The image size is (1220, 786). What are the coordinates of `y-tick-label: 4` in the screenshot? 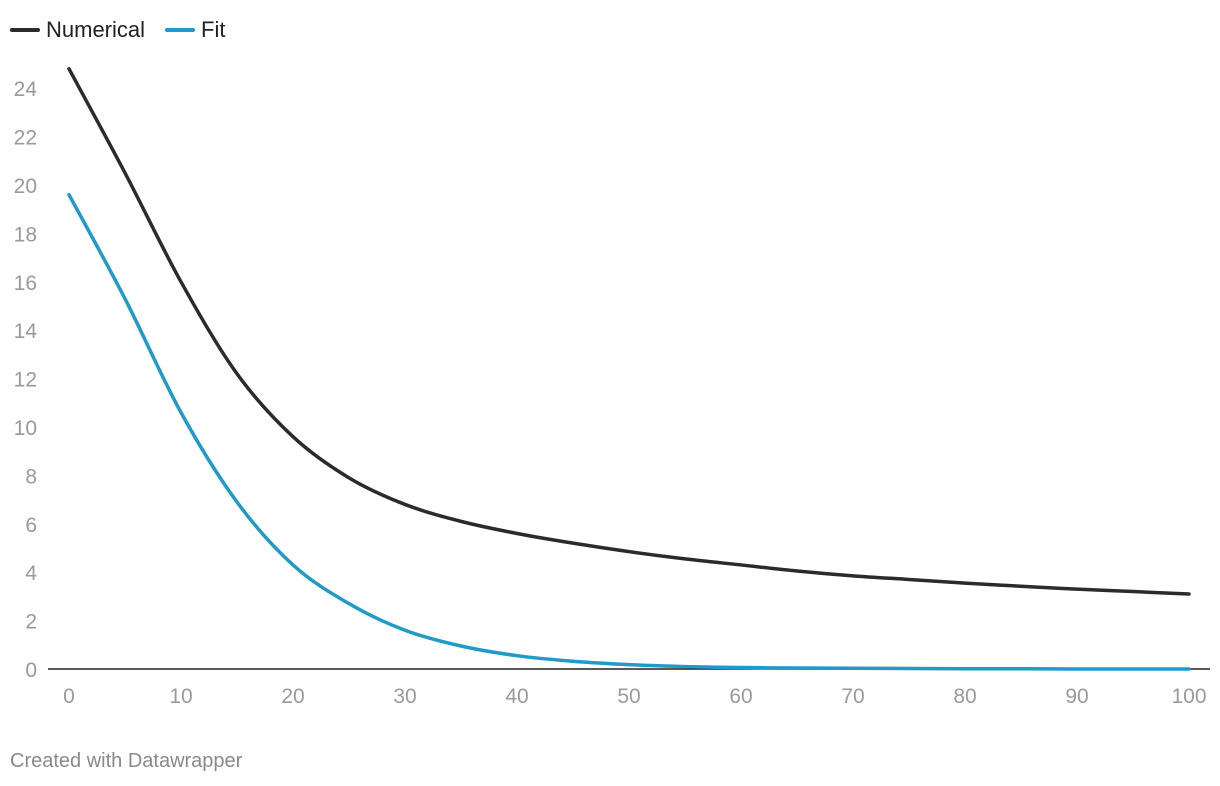 It's located at (31, 573).